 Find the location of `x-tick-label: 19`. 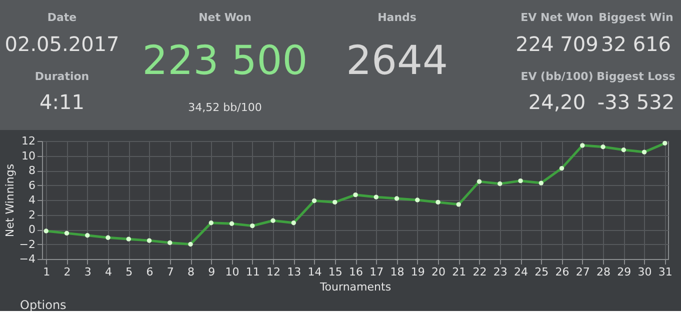

x-tick-label: 19 is located at coordinates (417, 272).